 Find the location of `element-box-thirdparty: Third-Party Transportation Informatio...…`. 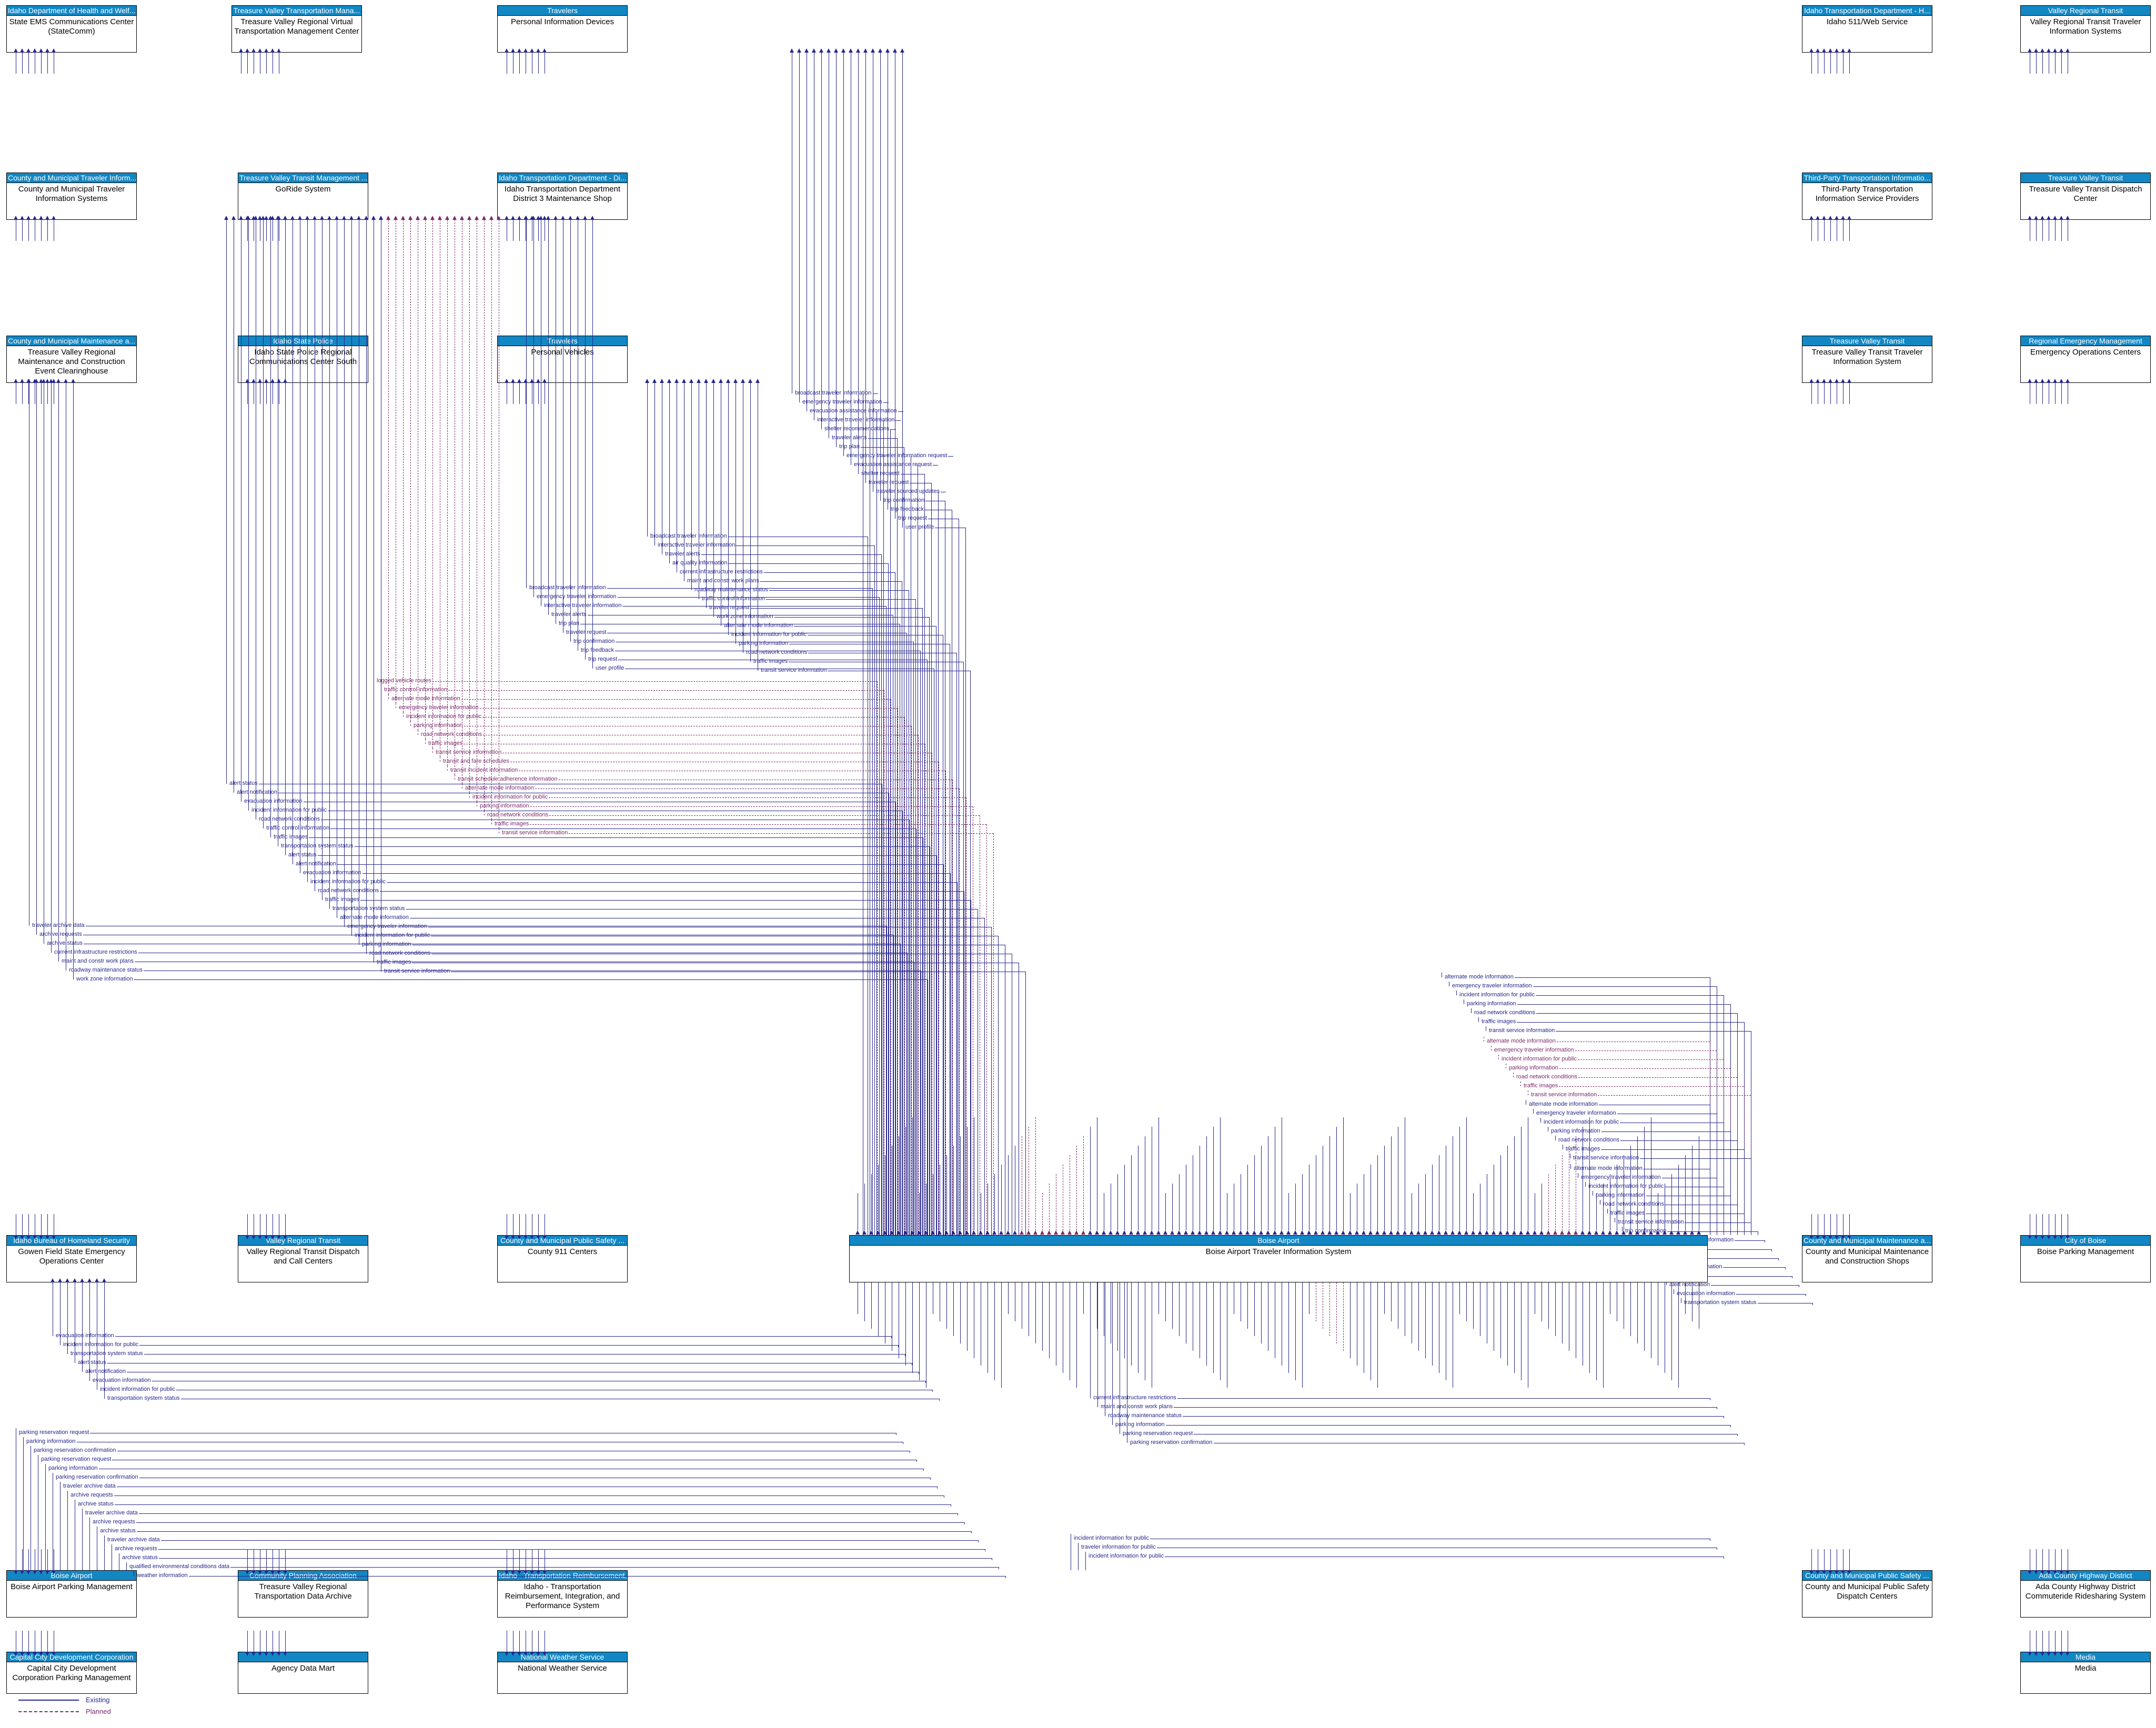

element-box-thirdparty: Third-Party Transportation Informatio...… is located at coordinates (1867, 196).